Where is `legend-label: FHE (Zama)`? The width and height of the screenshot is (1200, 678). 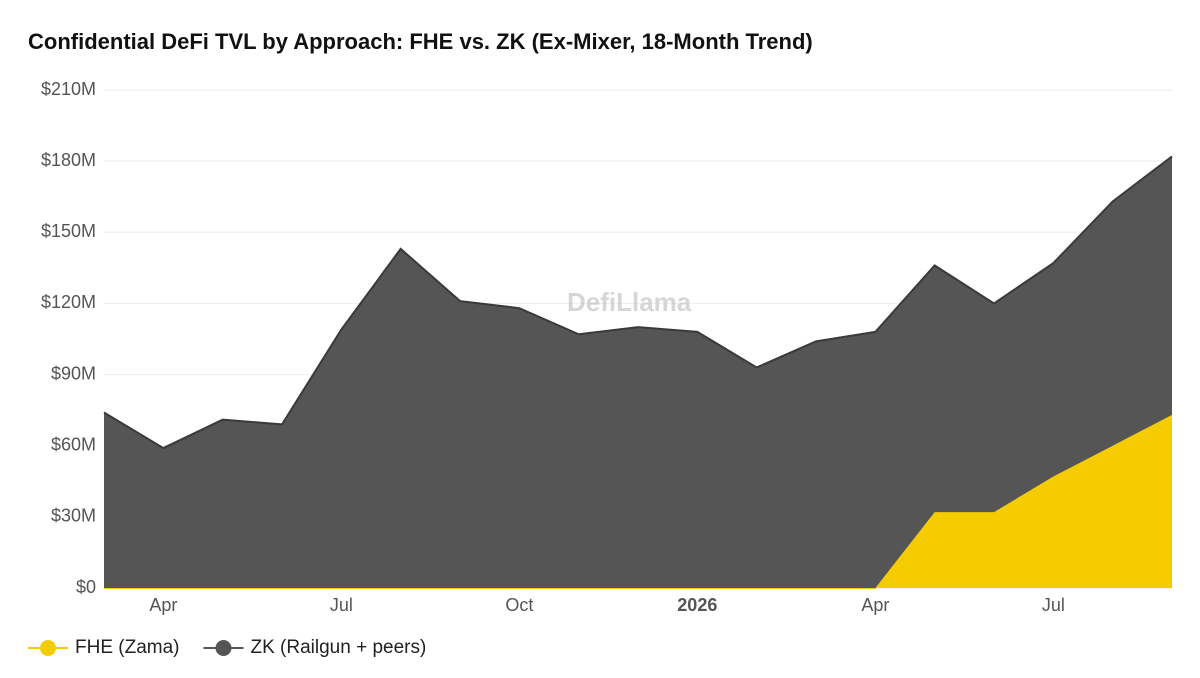
legend-label: FHE (Zama) is located at coordinates (127, 647).